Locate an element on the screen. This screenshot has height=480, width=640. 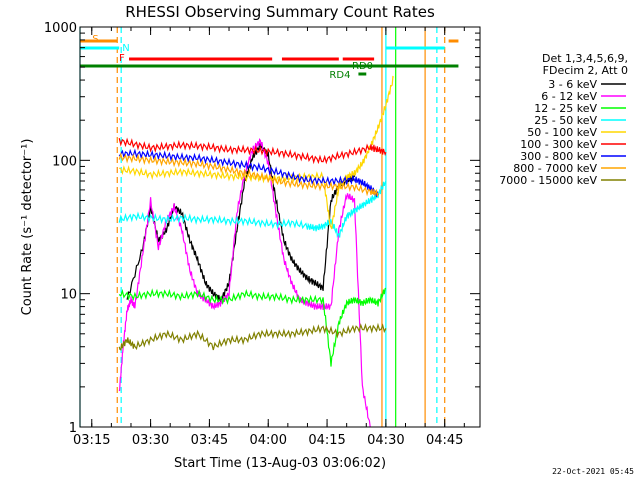
y-axis-label: Count Rate (s⁻¹ detector⁻¹) is located at coordinates (27, 227).